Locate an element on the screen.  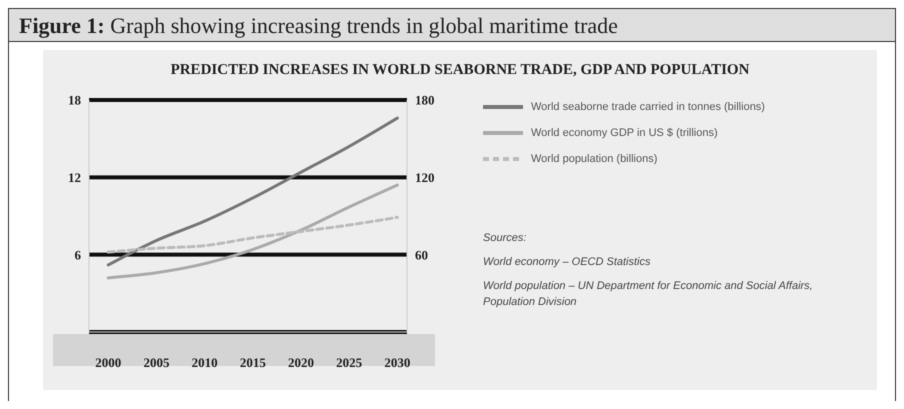
y-tick-label: 6 is located at coordinates (78, 254).